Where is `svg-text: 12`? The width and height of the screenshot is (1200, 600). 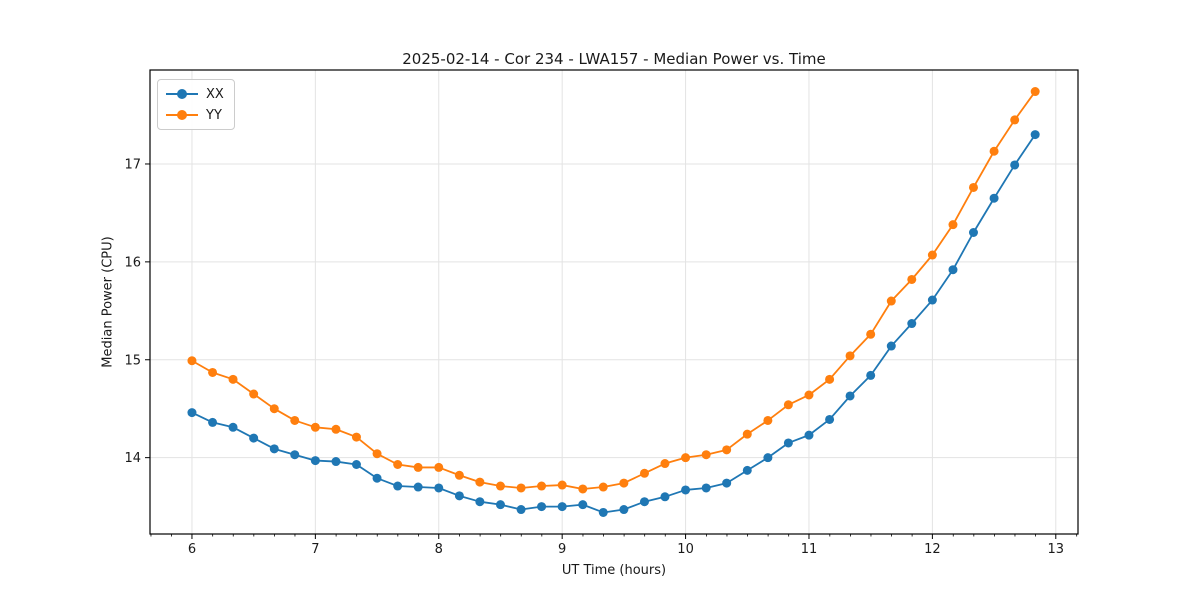 svg-text: 12 is located at coordinates (932, 549).